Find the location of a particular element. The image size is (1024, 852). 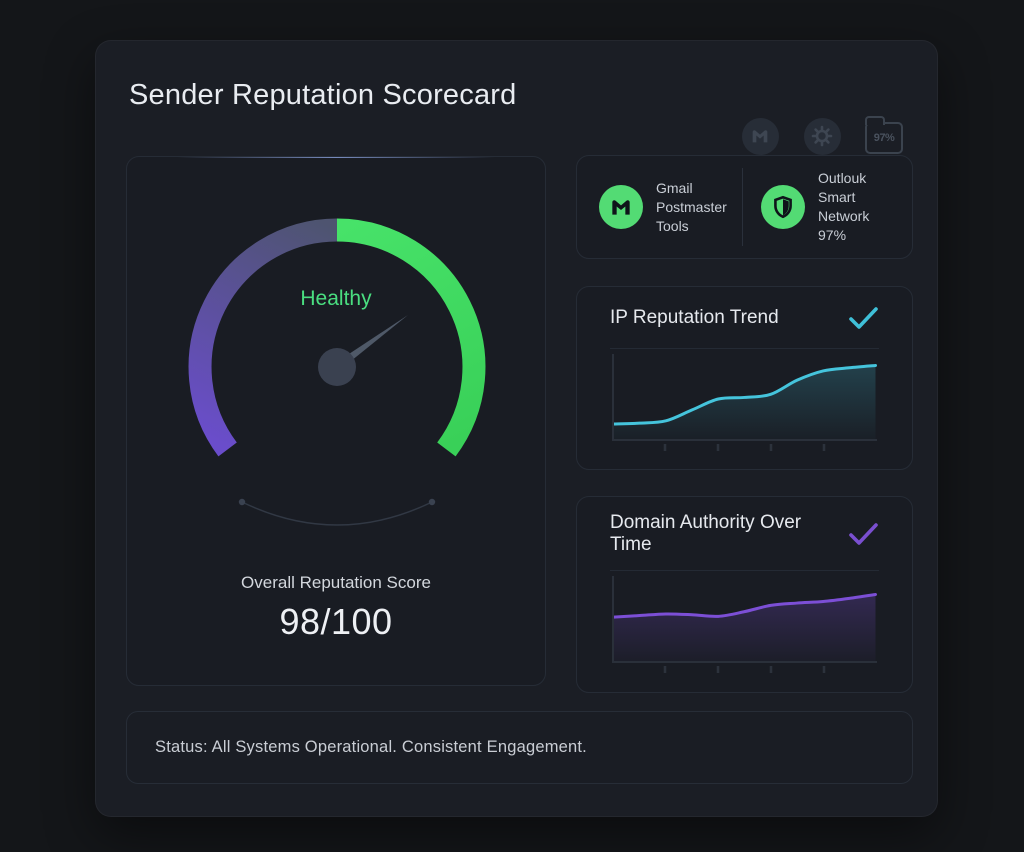

gmail-icon-circle is located at coordinates (760, 136).